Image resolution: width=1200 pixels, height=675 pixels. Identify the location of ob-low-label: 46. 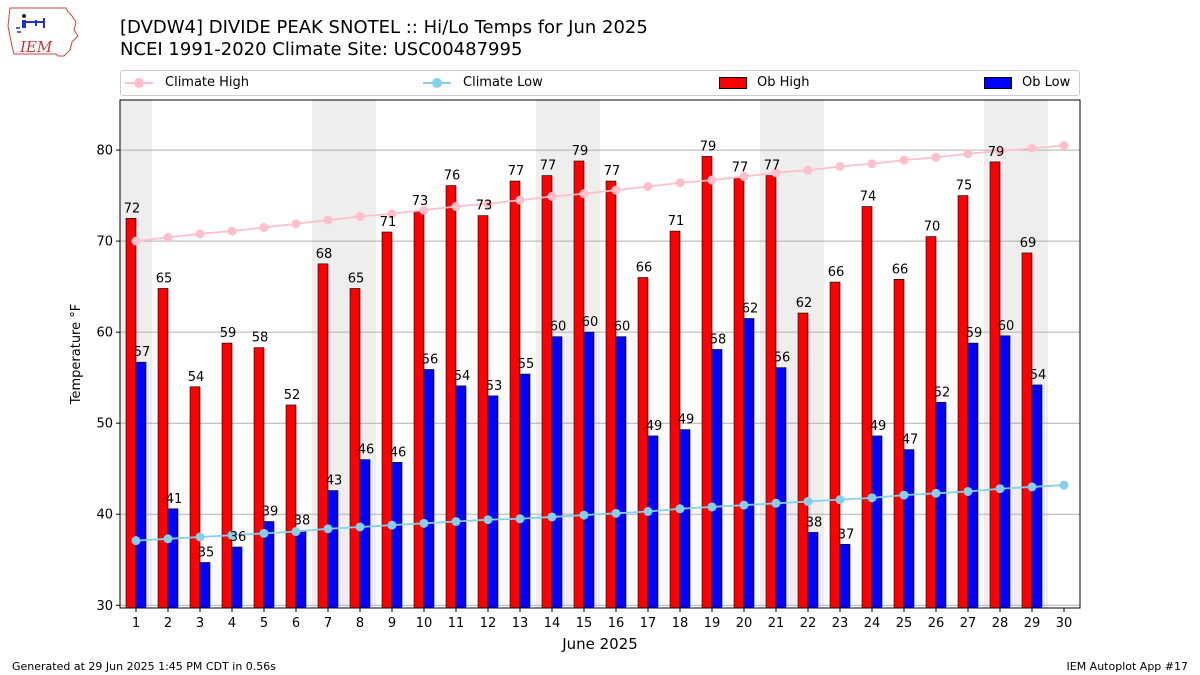
(398, 452).